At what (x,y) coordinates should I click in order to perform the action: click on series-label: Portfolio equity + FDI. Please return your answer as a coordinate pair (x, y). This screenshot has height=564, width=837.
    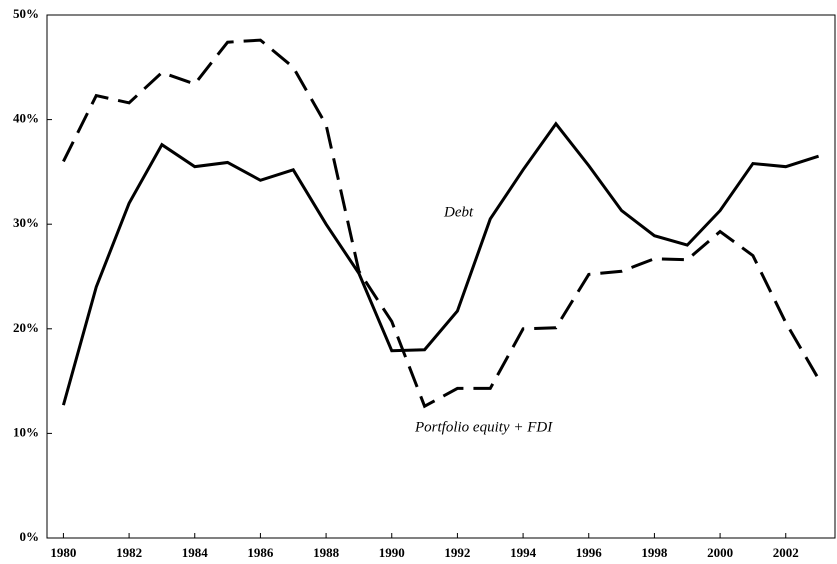
    Looking at the image, I should click on (483, 427).